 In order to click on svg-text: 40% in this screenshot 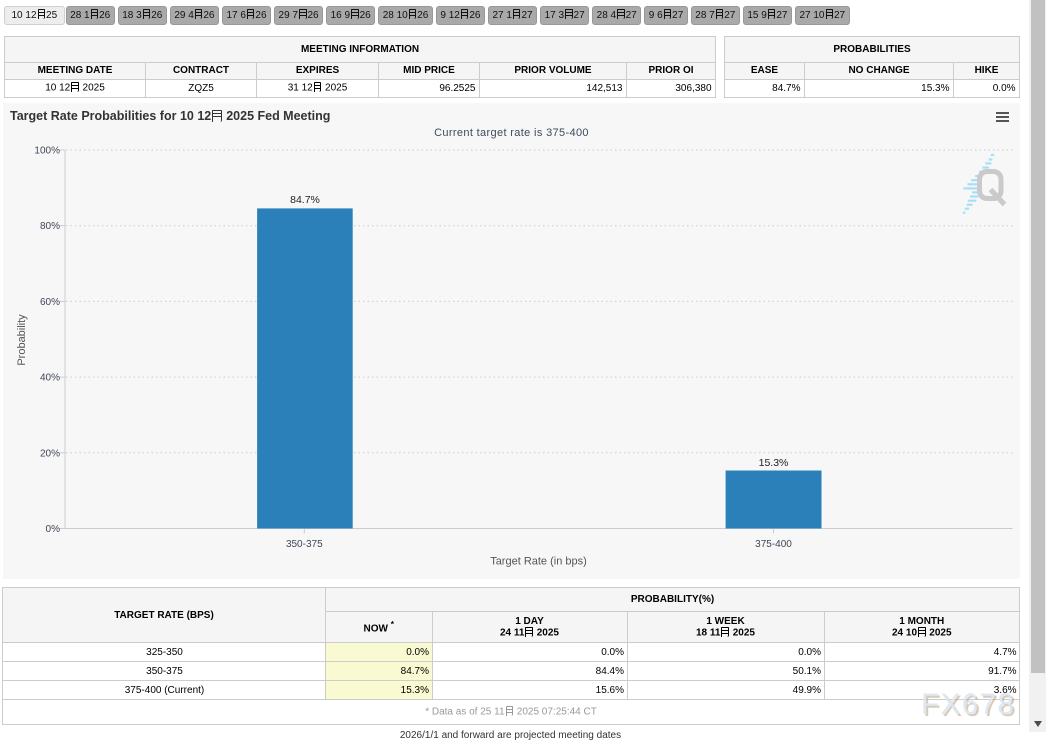, I will do `click(50, 378)`.